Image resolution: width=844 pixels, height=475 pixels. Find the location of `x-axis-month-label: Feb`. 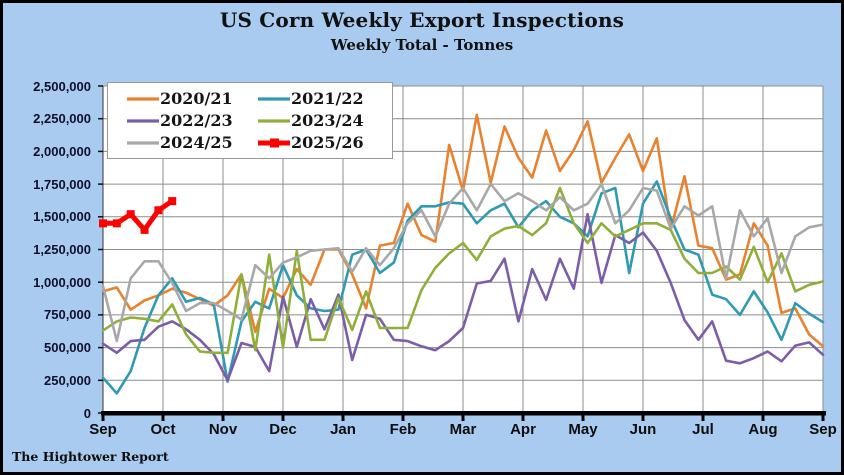

x-axis-month-label: Feb is located at coordinates (403, 429).